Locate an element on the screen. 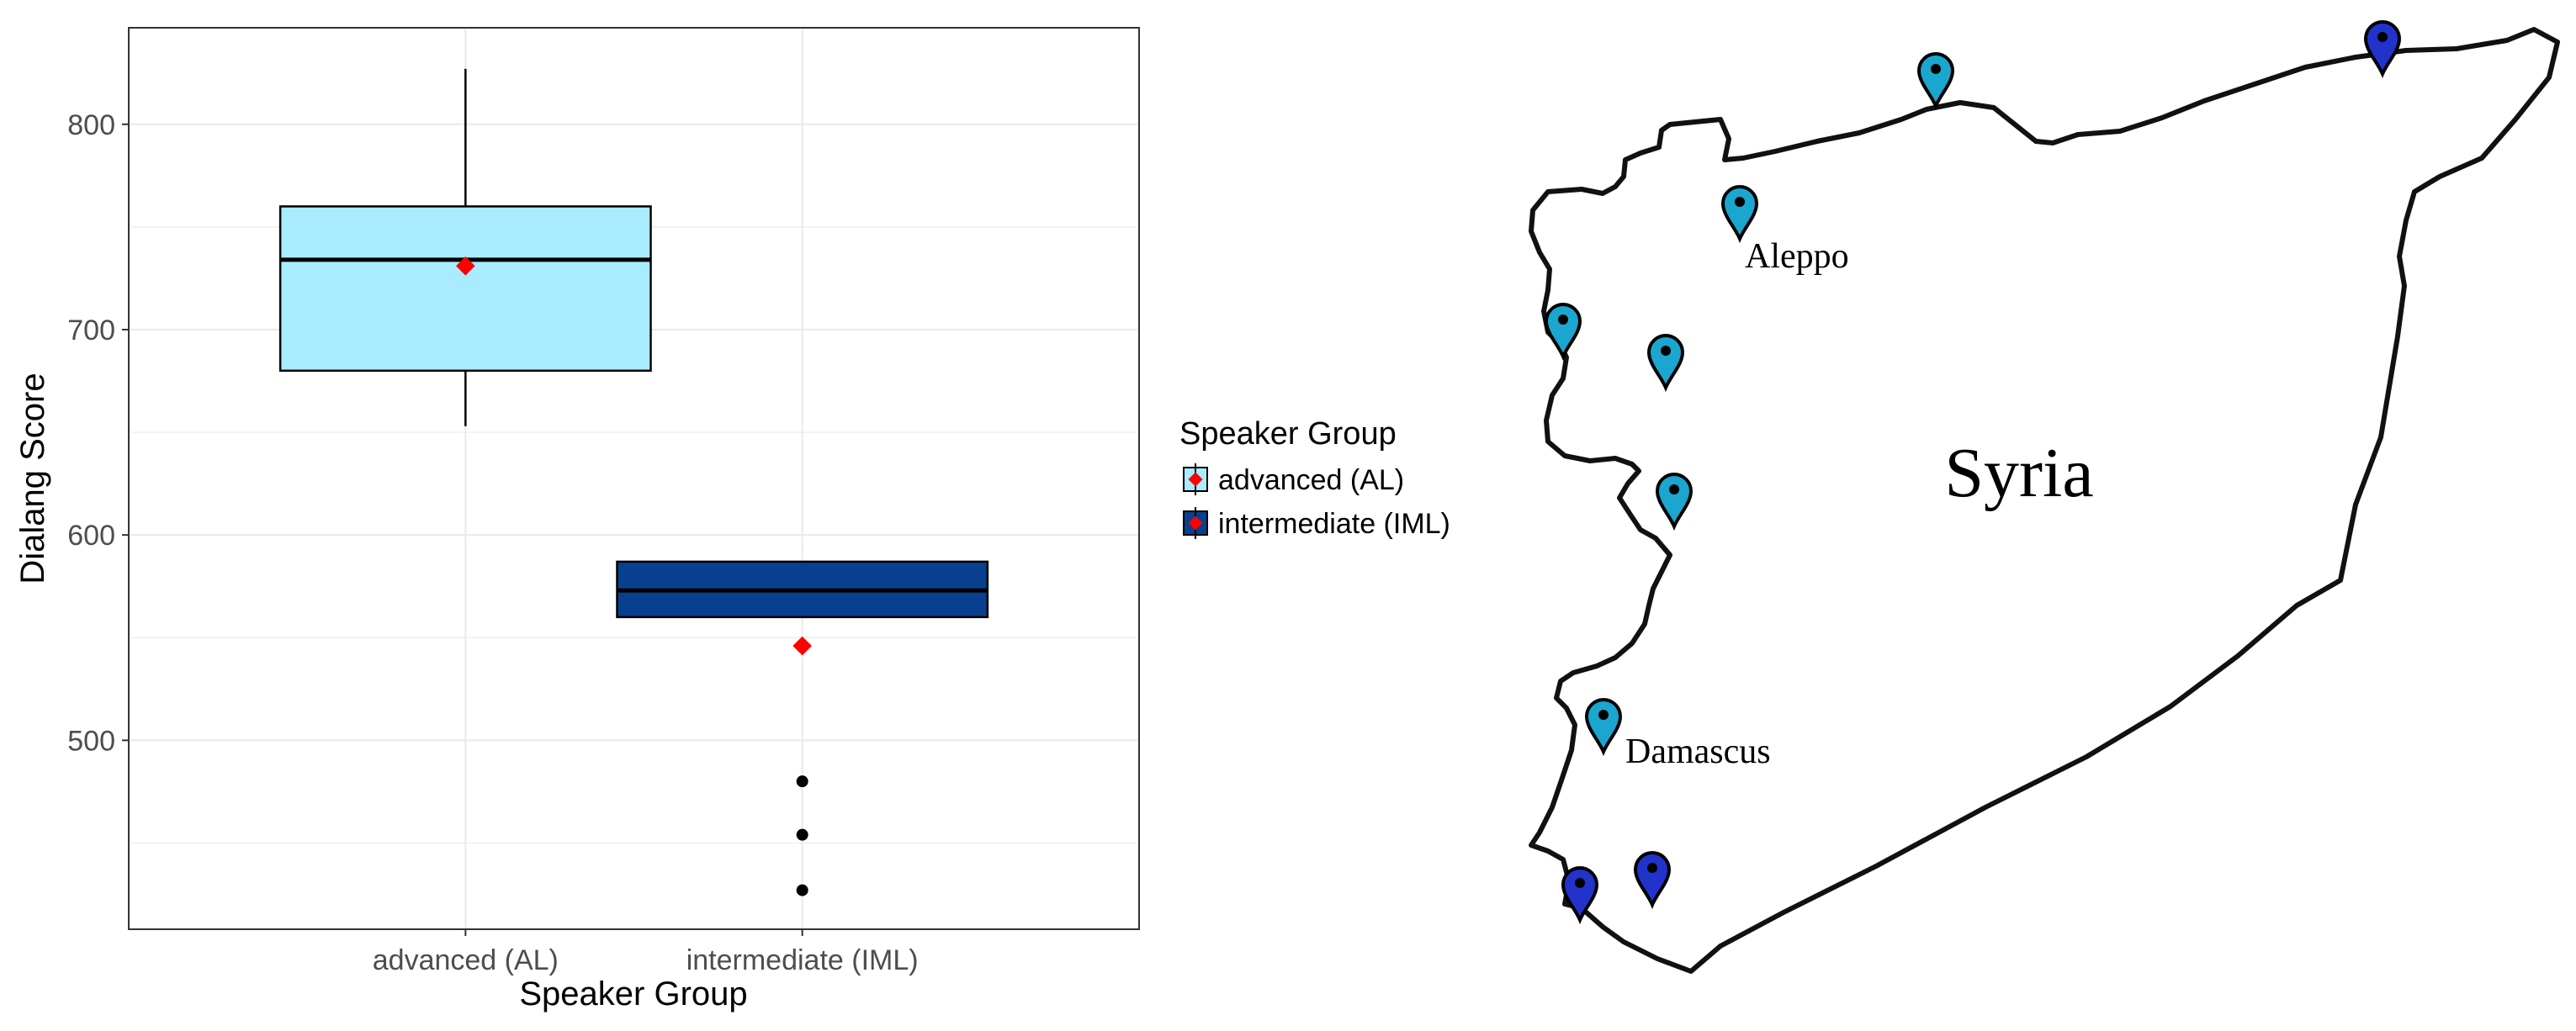 The height and width of the screenshot is (1031, 2576). pin-south-west-icon is located at coordinates (1580, 896).